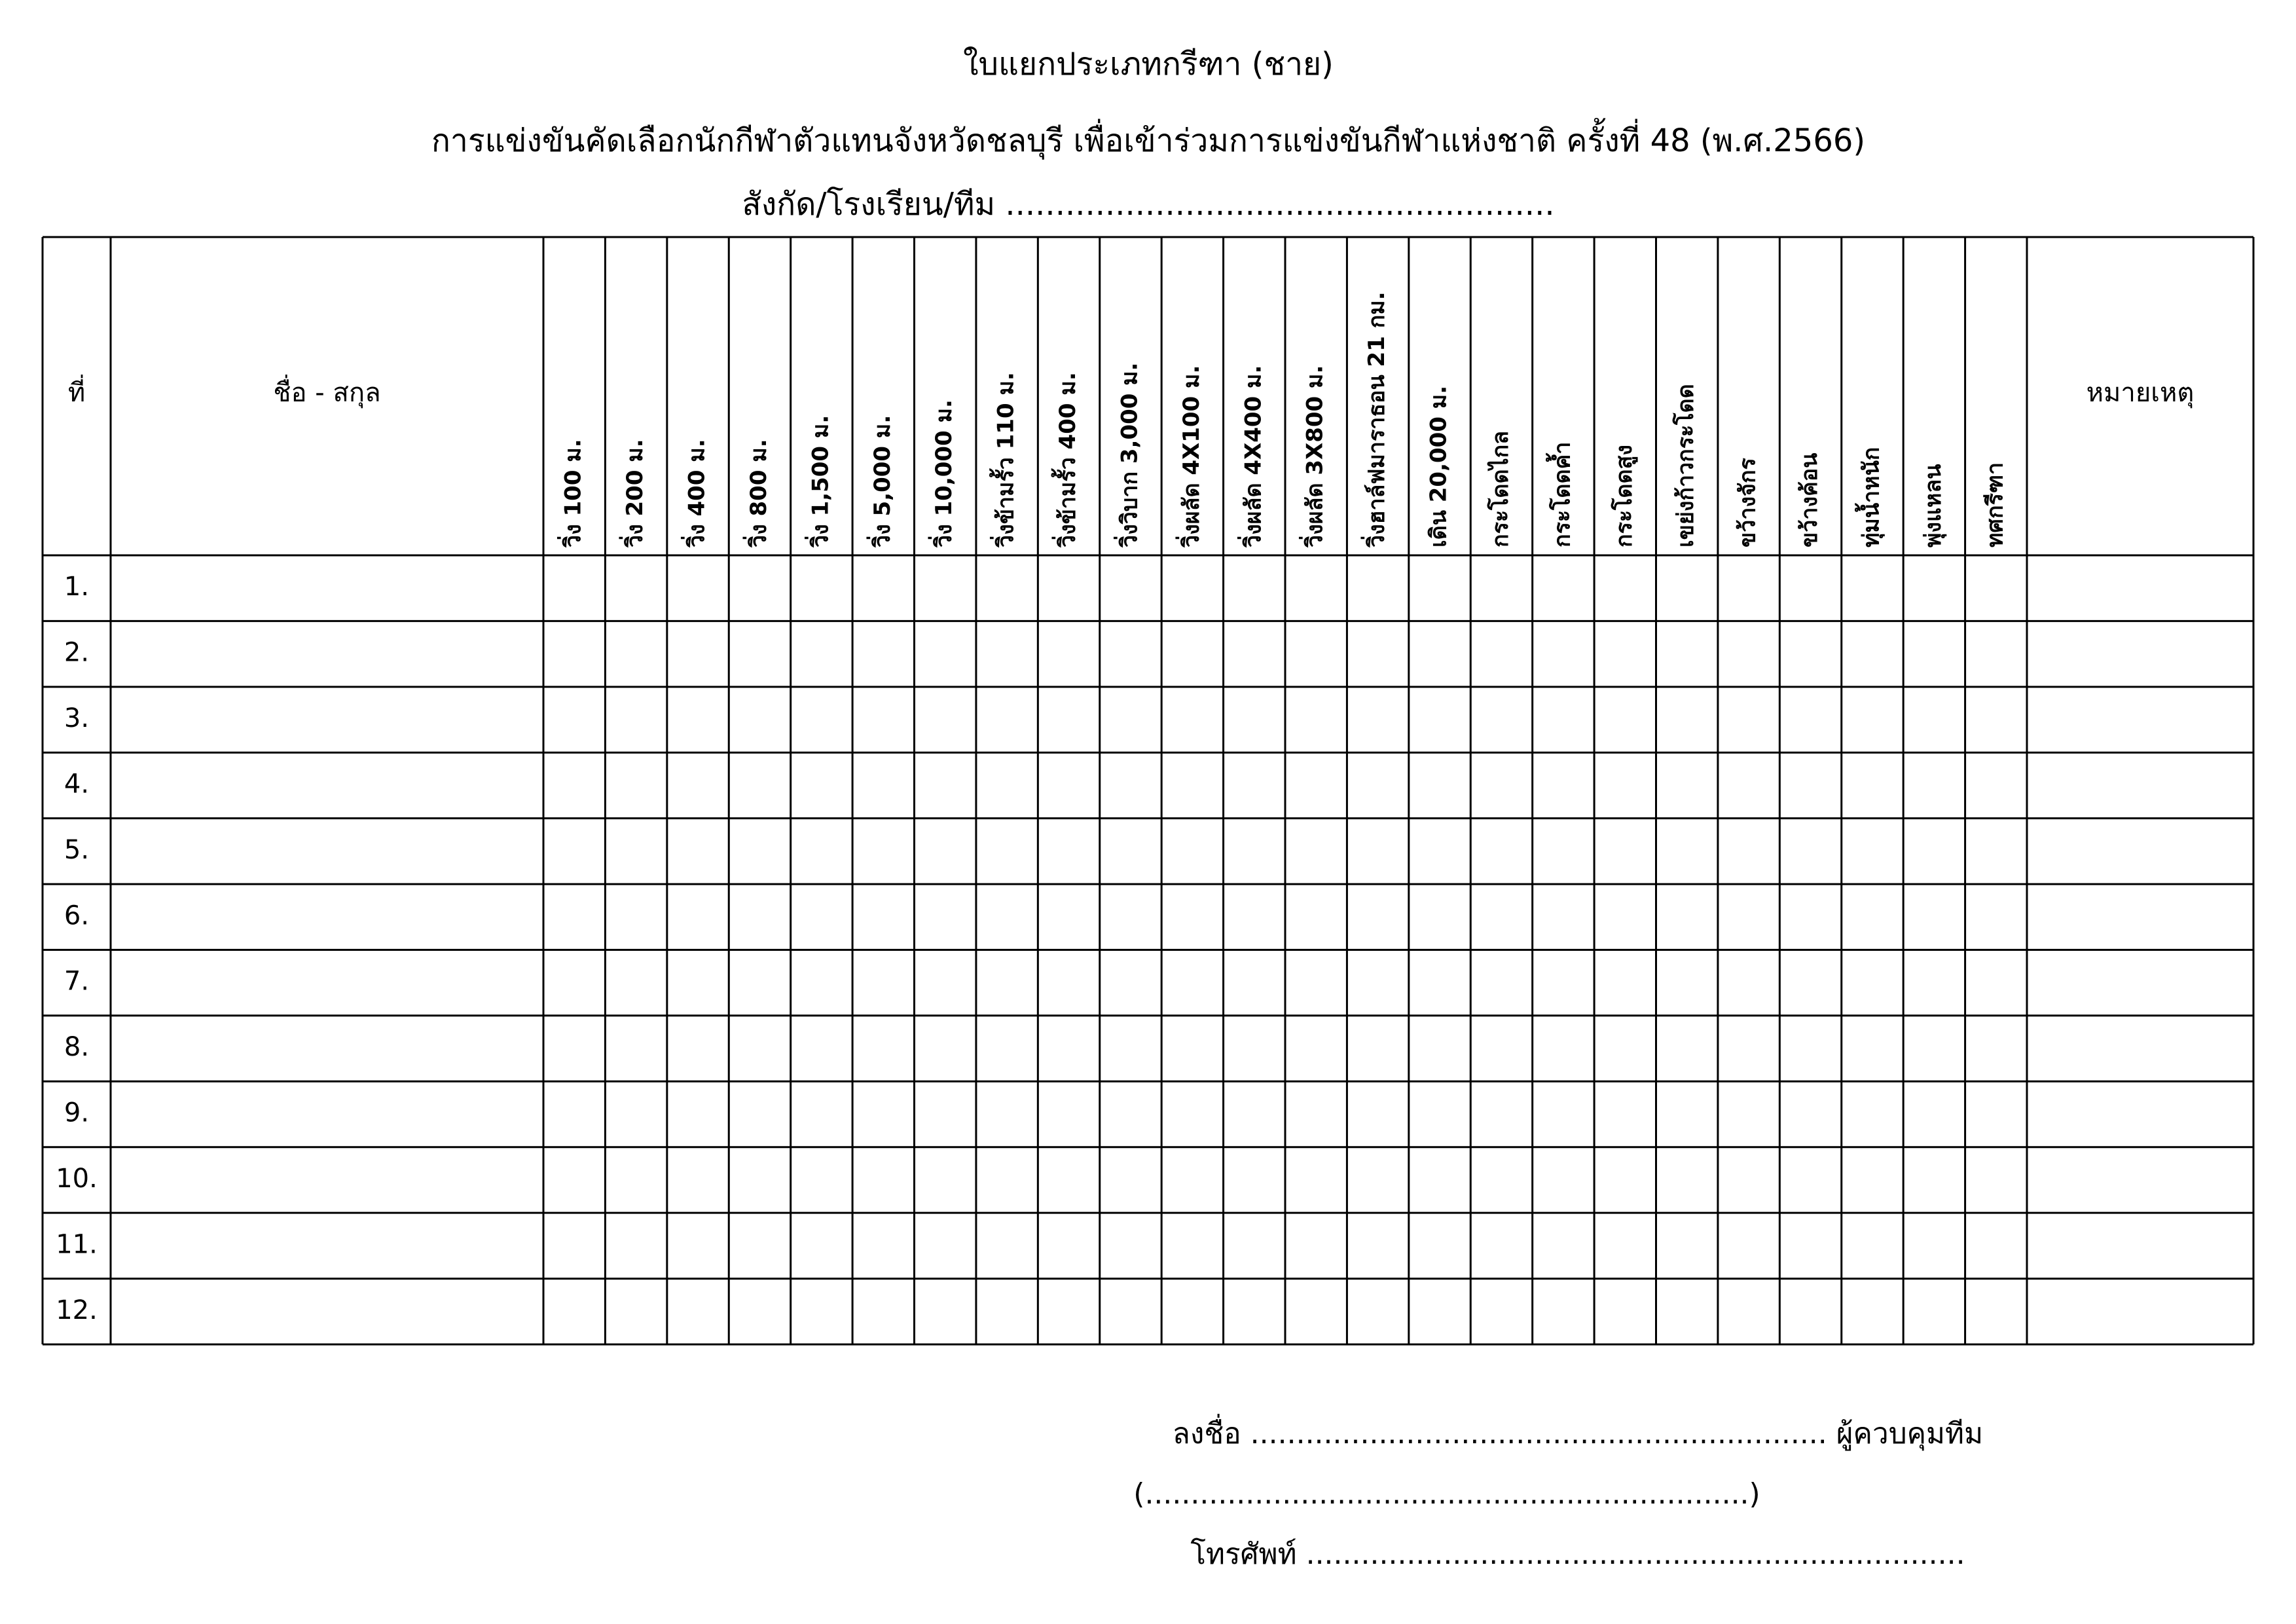  I want to click on event-header: วิ่ง 1,500 ม., so click(818, 481).